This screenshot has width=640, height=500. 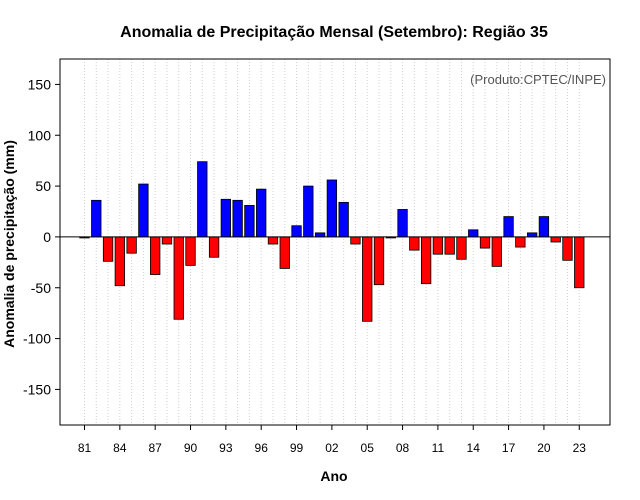 What do you see at coordinates (41, 288) in the screenshot?
I see `y-tick-label: -50` at bounding box center [41, 288].